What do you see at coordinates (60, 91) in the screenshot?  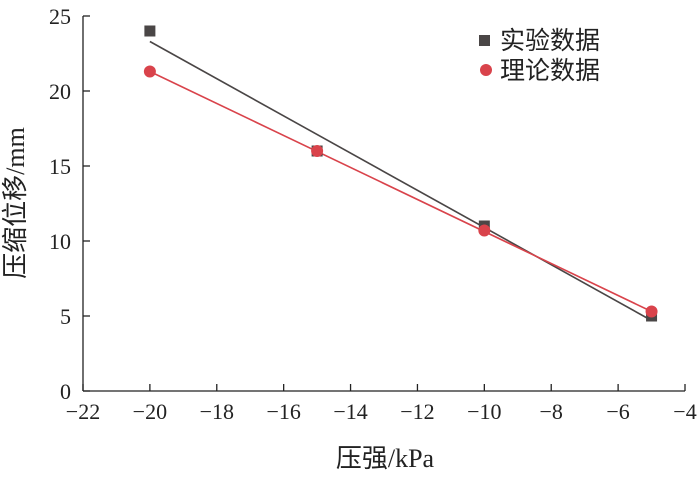 I see `y-tick-label: 20` at bounding box center [60, 91].